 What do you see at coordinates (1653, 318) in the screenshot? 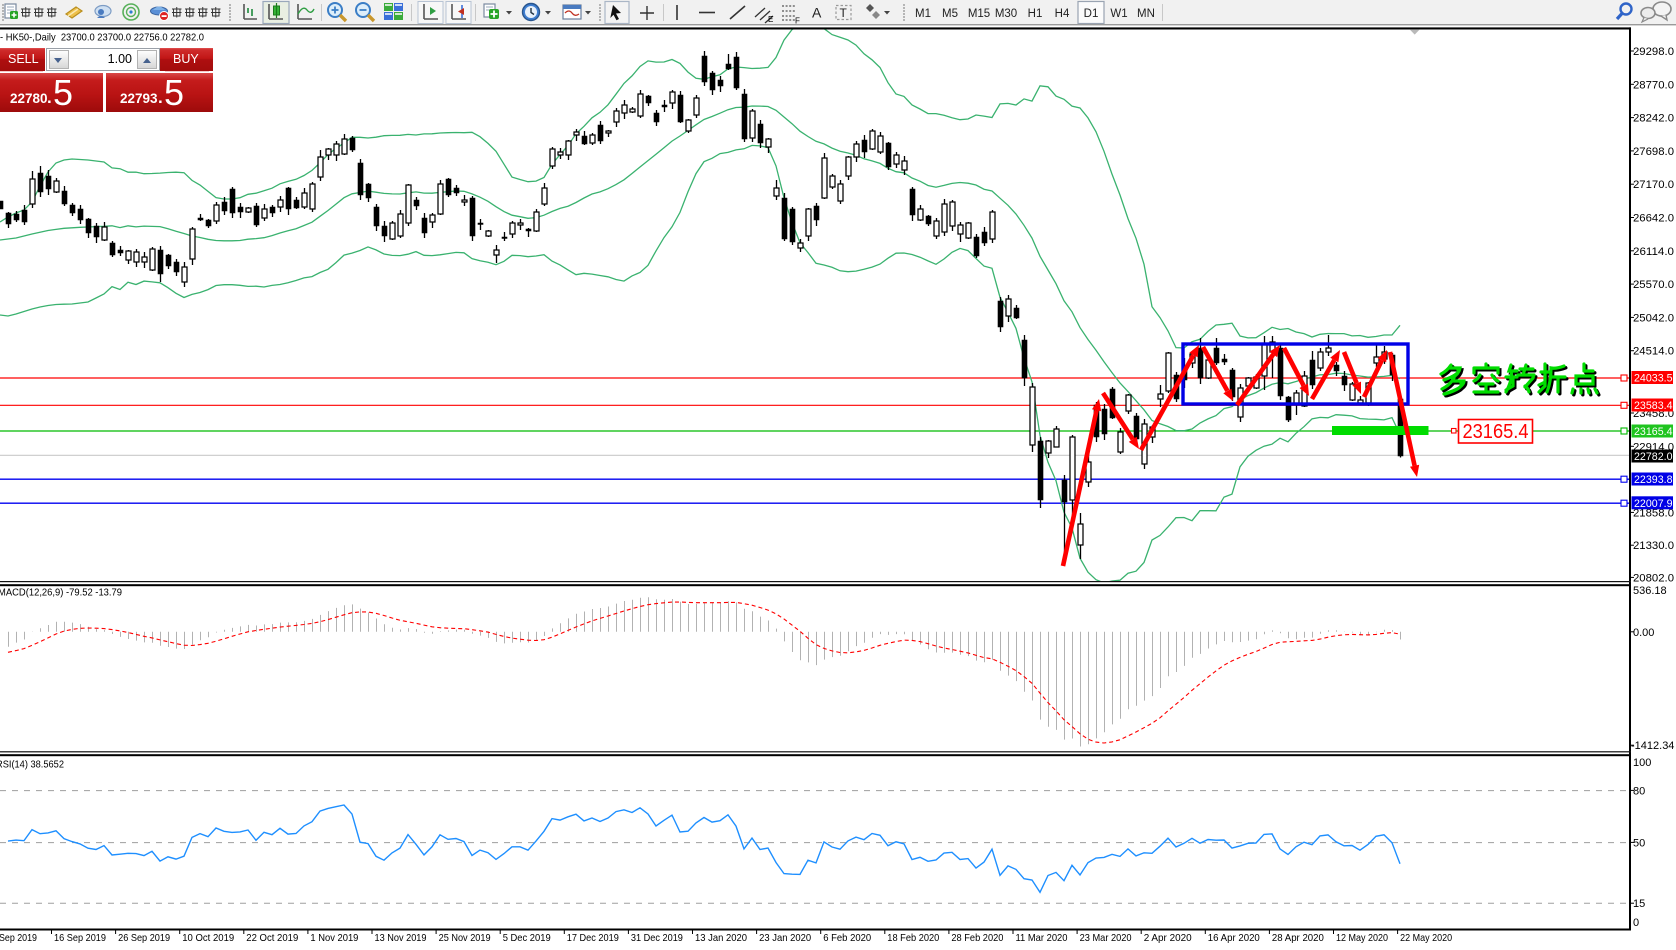
I see `svg-text: 25042.0` at bounding box center [1653, 318].